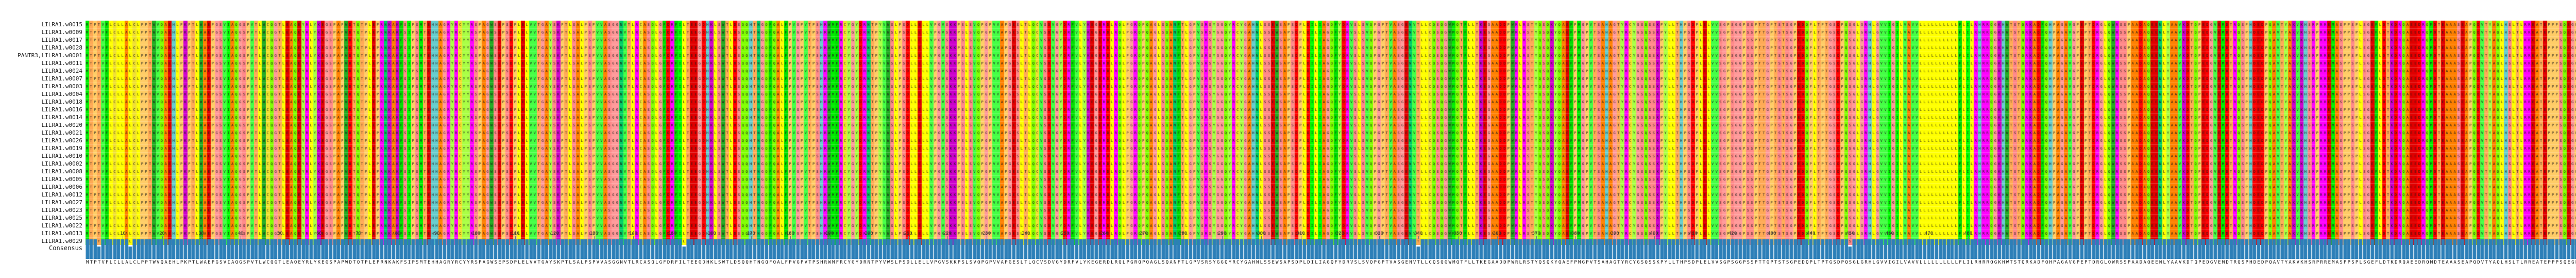 Image resolution: width=2576 pixels, height=278 pixels. Describe the element at coordinates (50, 55) in the screenshot. I see `sequence-name: PANTR3,LILRA1.w0001` at that location.